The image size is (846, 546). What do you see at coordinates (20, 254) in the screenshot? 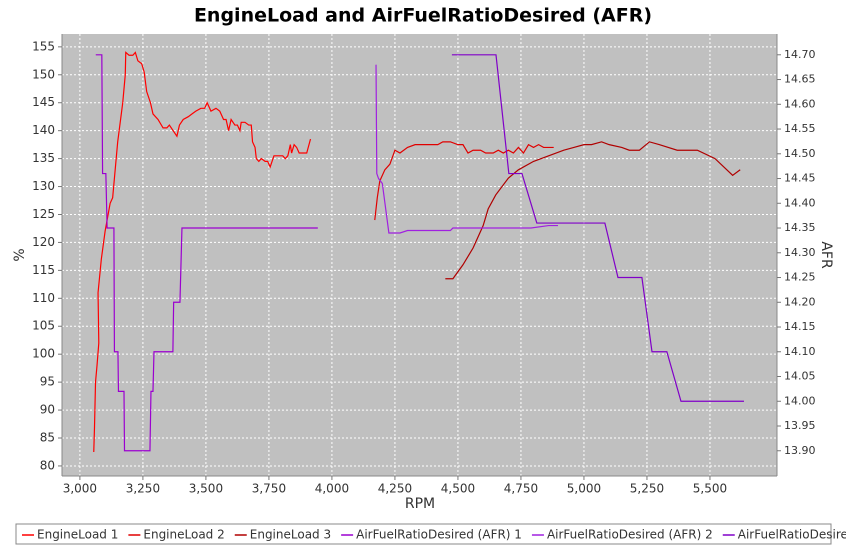
I see `y-axis-label: %` at bounding box center [20, 254].